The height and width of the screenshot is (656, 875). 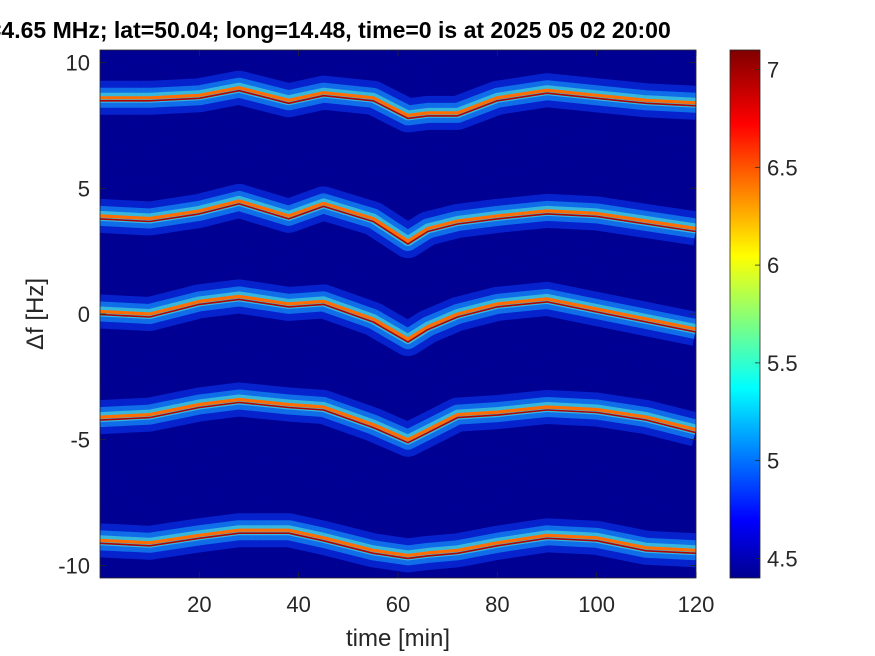 I want to click on x-tick-label: 40, so click(x=298, y=604).